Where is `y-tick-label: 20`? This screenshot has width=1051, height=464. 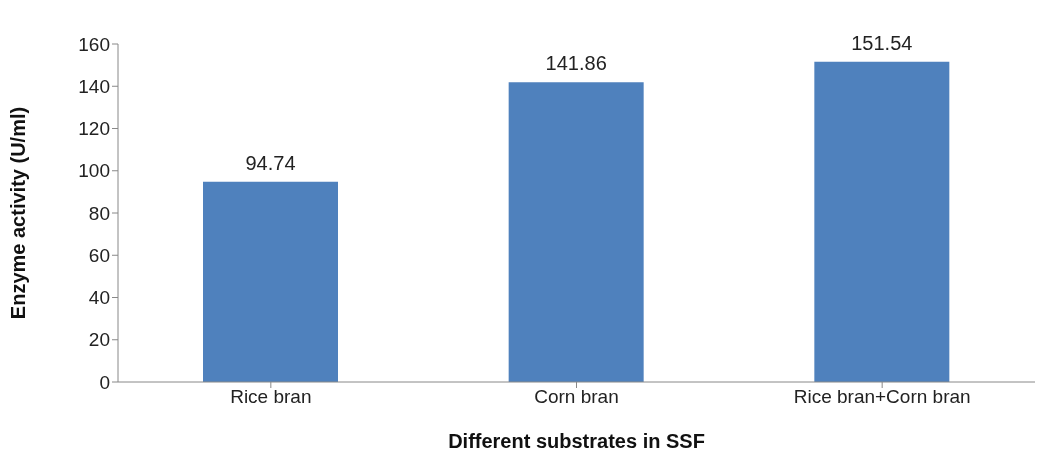 y-tick-label: 20 is located at coordinates (99, 340).